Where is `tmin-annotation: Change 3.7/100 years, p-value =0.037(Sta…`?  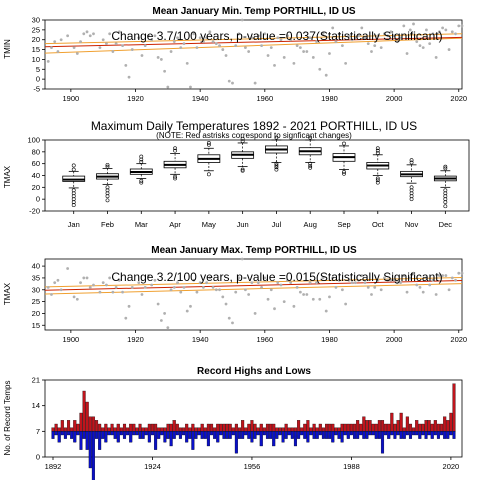 tmin-annotation: Change 3.7/100 years, p-value =0.037(Sta… is located at coordinates (276, 36).